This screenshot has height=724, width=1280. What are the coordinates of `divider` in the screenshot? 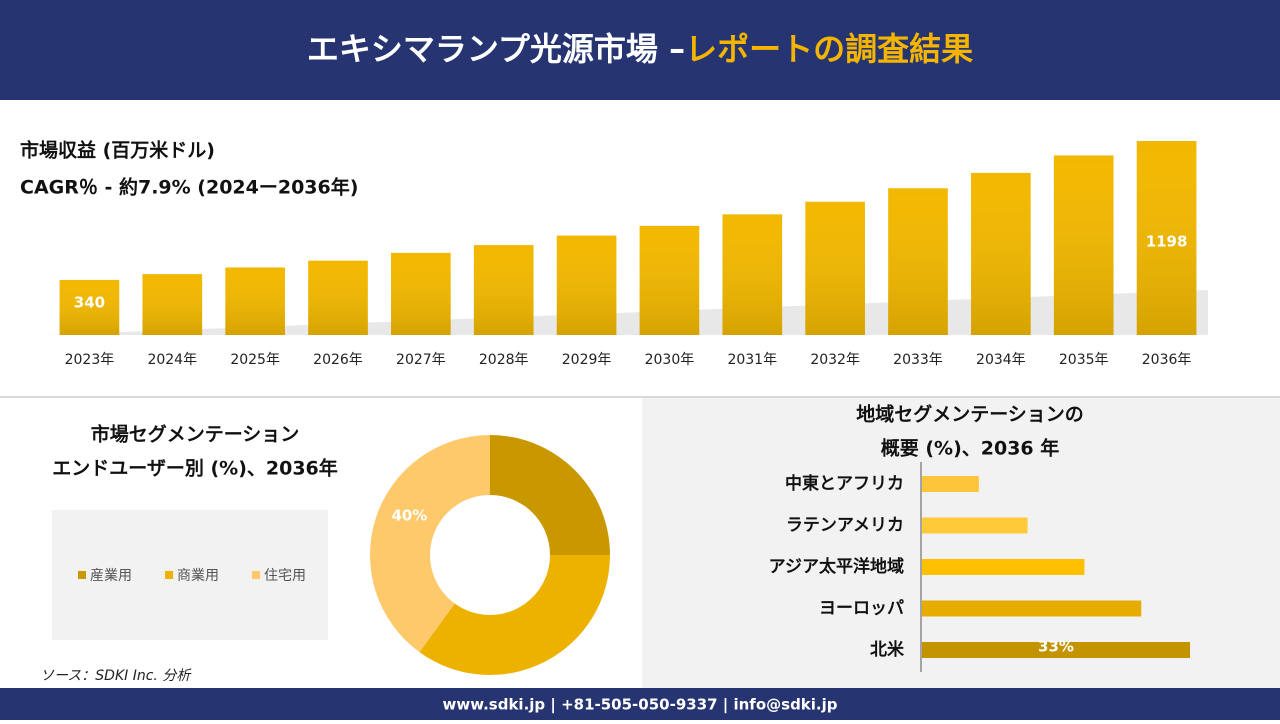 It's located at (640, 397).